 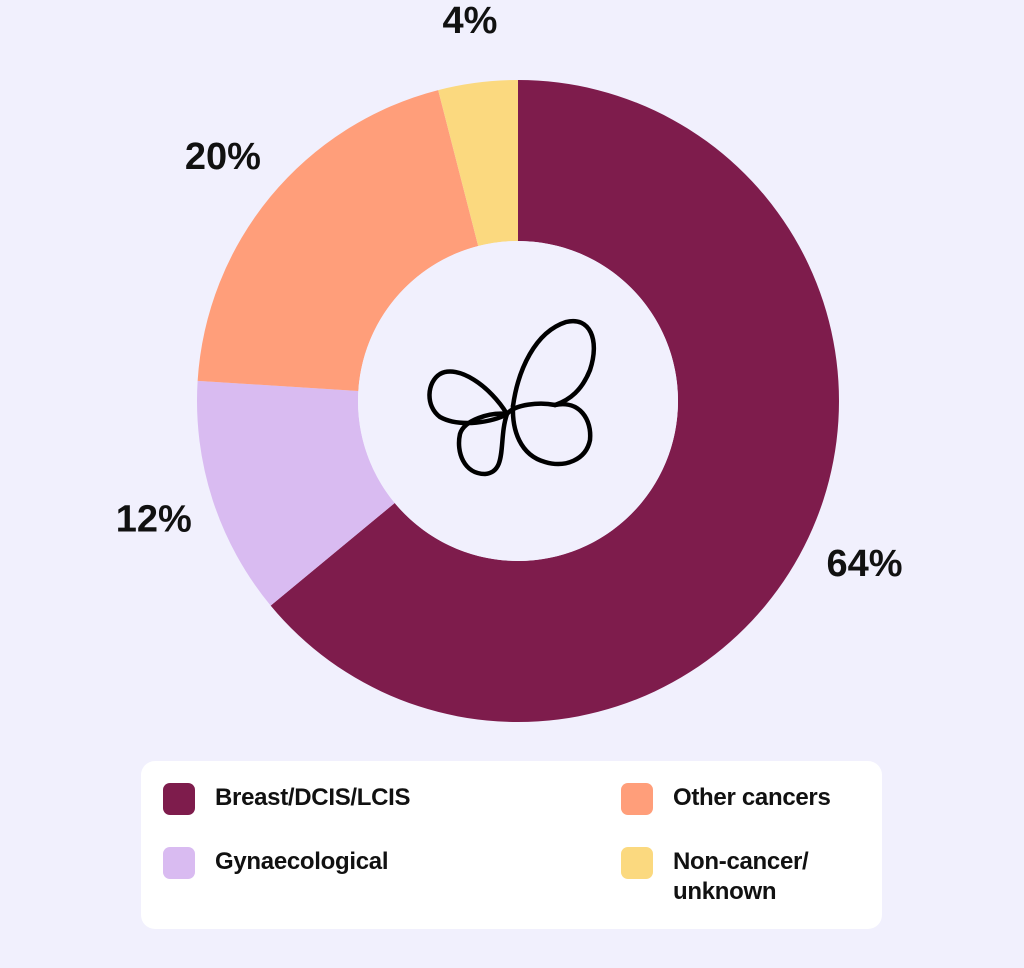 What do you see at coordinates (478, 163) in the screenshot?
I see `slice-non-cancer-unknown` at bounding box center [478, 163].